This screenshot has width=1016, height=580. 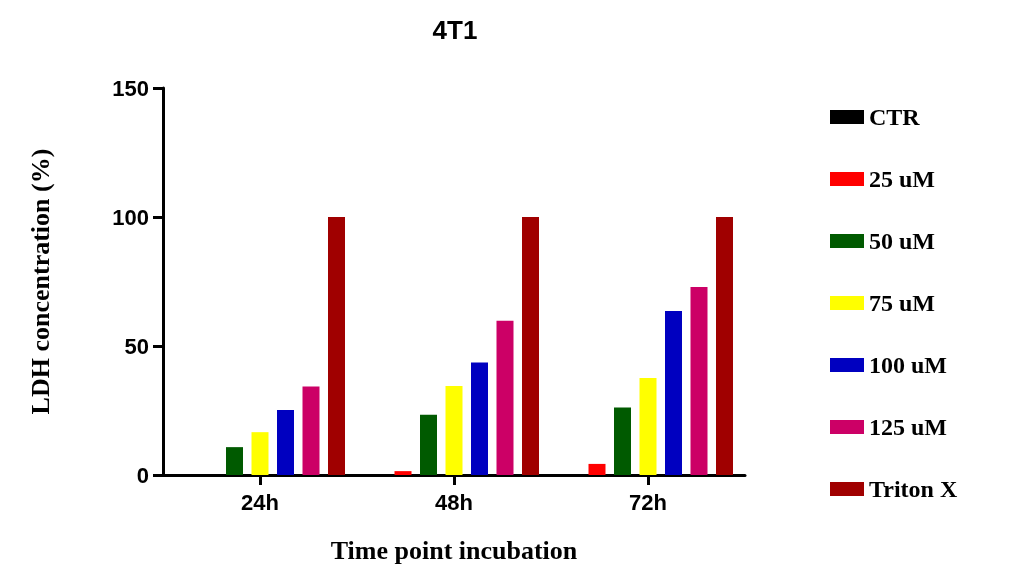 What do you see at coordinates (130, 88) in the screenshot?
I see `y-tick-label: 150` at bounding box center [130, 88].